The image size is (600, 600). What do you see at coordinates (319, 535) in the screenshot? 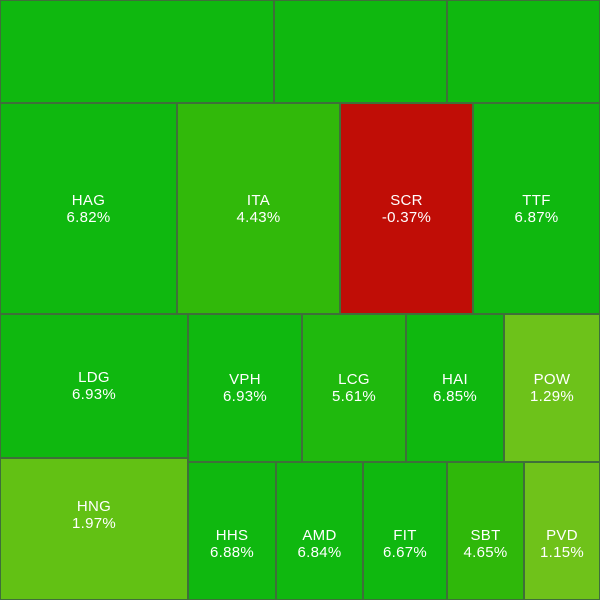
I see `tile-symbol: AMD` at bounding box center [319, 535].